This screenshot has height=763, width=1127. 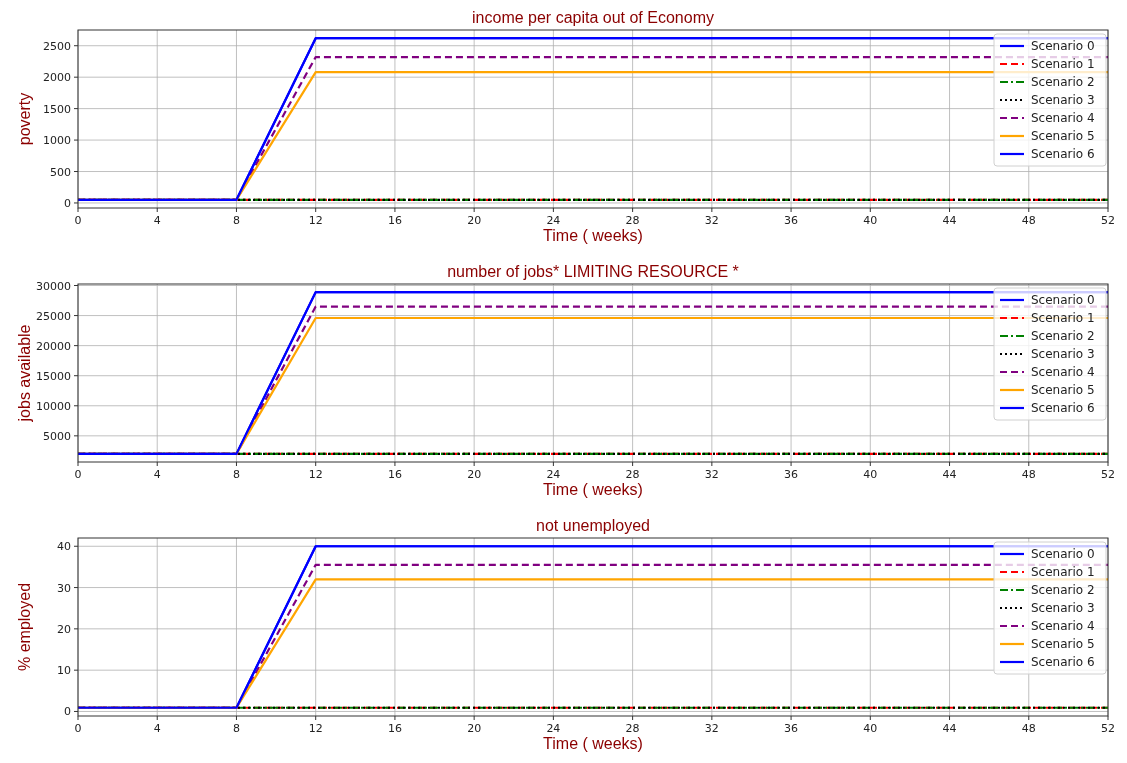 I want to click on y-tick-label: 2000, so click(x=57, y=78).